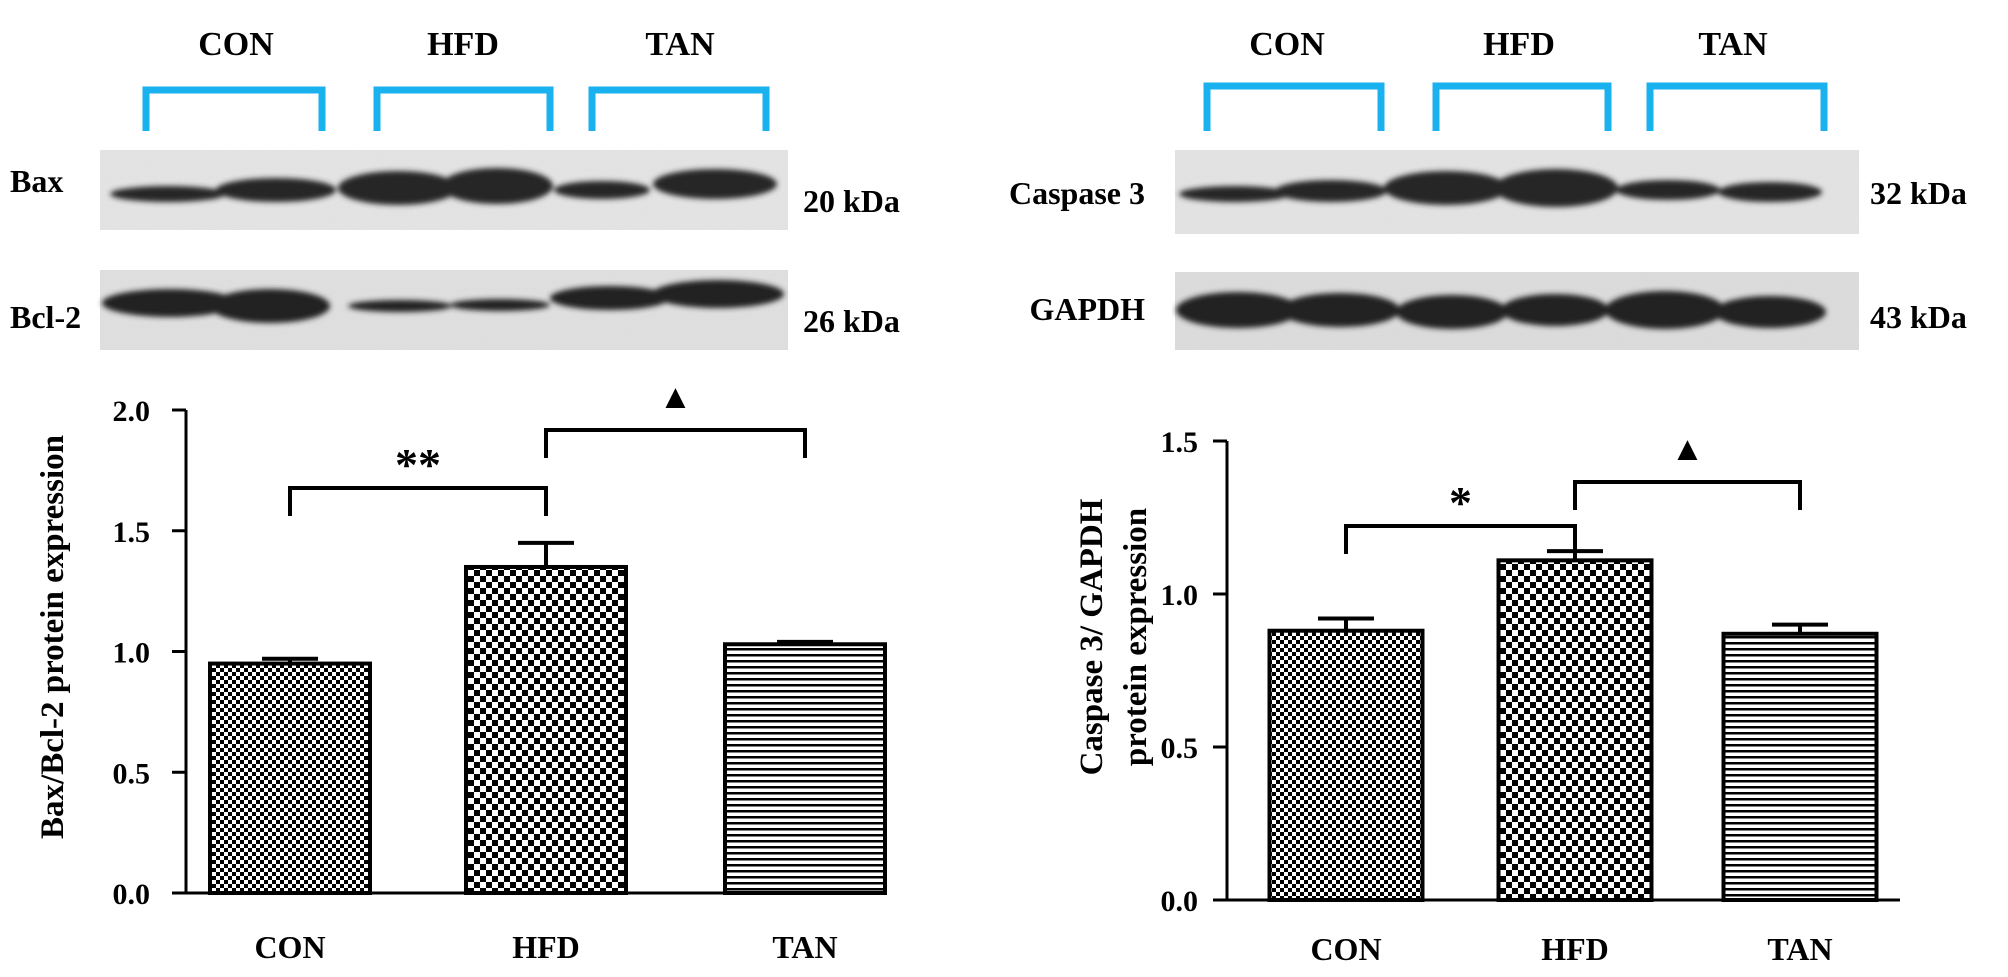 The height and width of the screenshot is (977, 2008). What do you see at coordinates (1294, 106) in the screenshot?
I see `group-bracket-con-right` at bounding box center [1294, 106].